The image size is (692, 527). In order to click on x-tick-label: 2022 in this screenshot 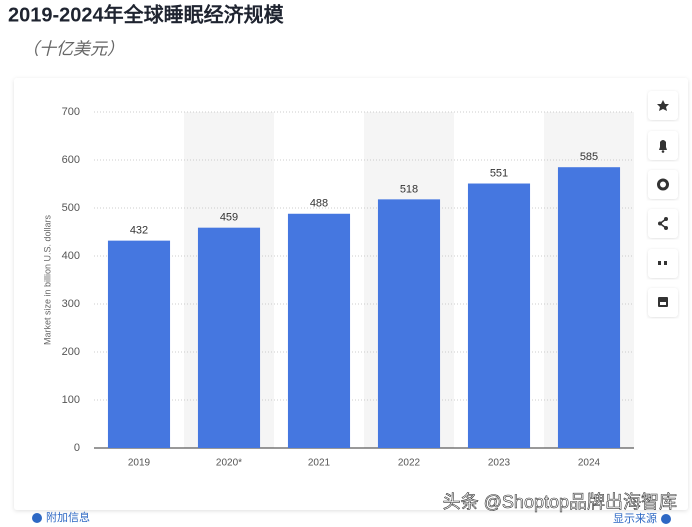, I will do `click(409, 463)`.